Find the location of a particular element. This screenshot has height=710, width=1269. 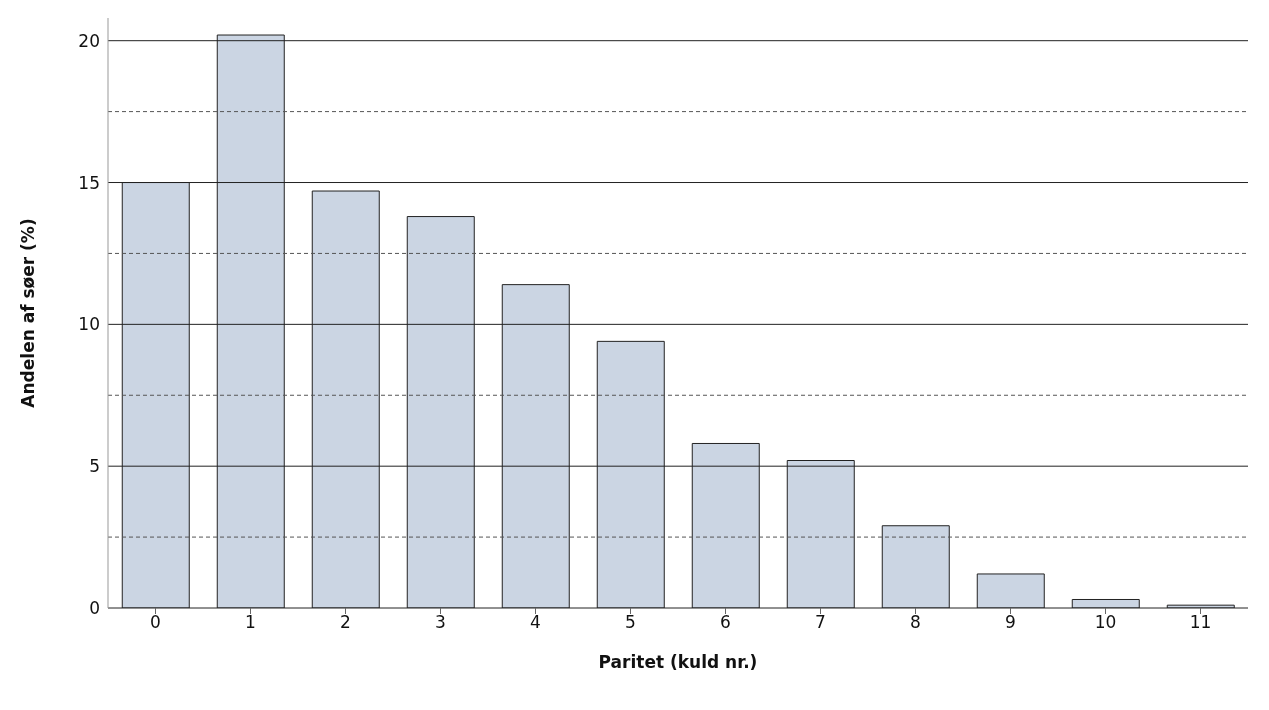

x-tick-label: 0 is located at coordinates (155, 622).